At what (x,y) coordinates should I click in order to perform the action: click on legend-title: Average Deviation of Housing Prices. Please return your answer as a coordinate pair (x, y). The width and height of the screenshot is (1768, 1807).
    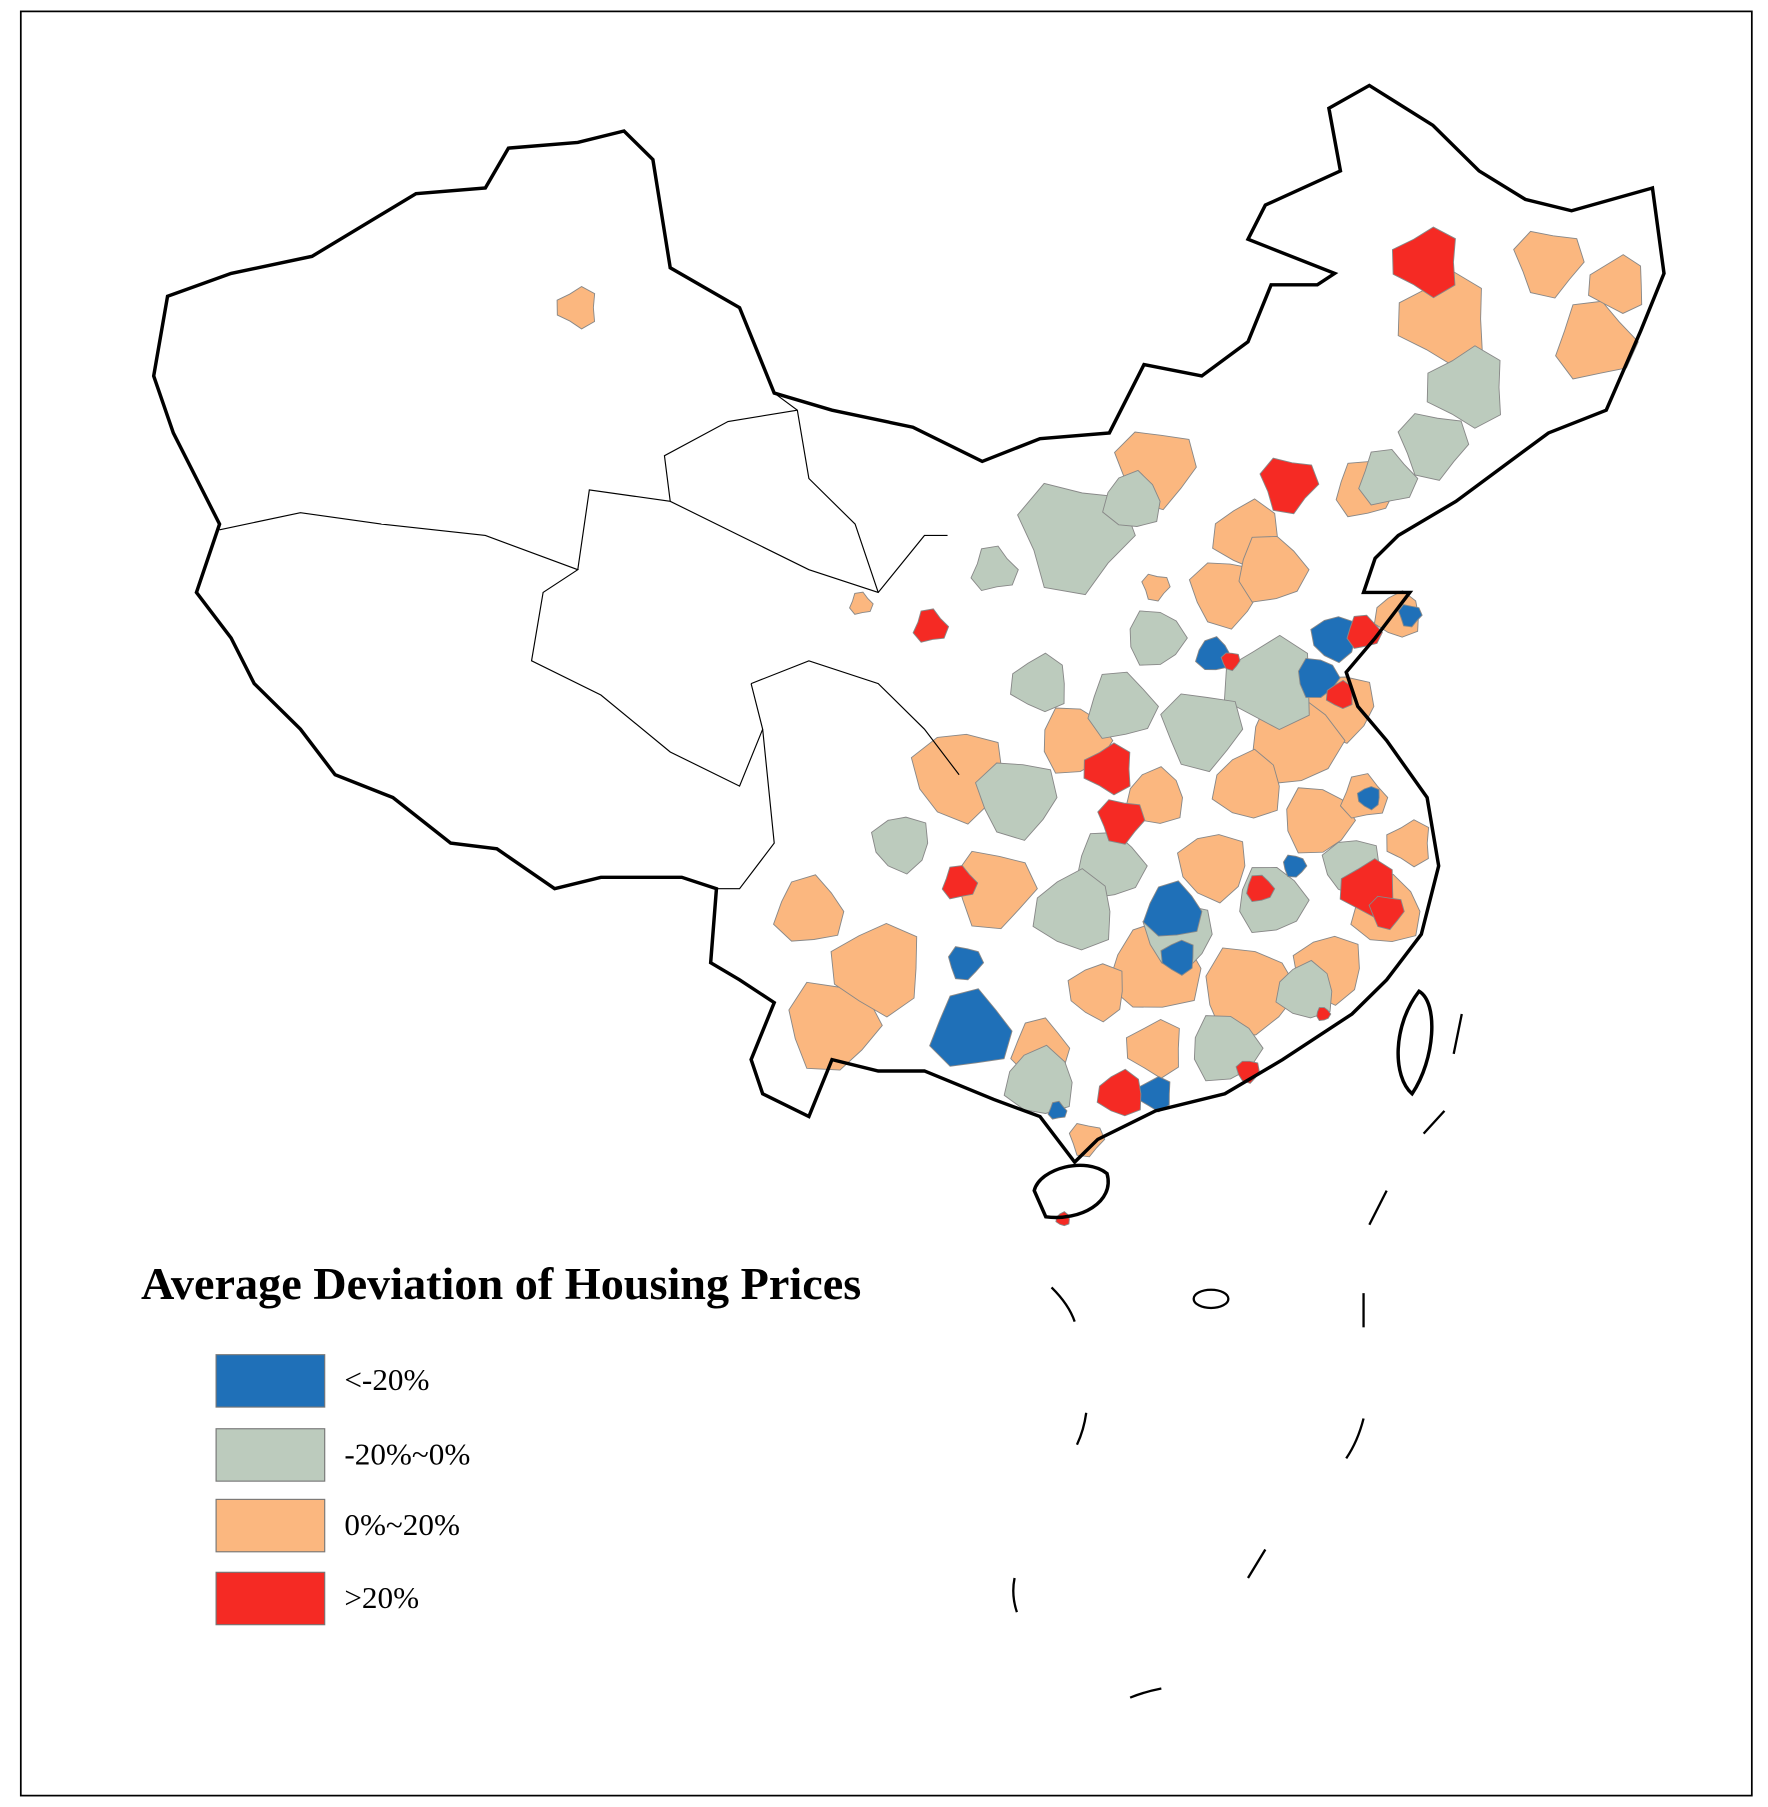
    Looking at the image, I should click on (501, 1283).